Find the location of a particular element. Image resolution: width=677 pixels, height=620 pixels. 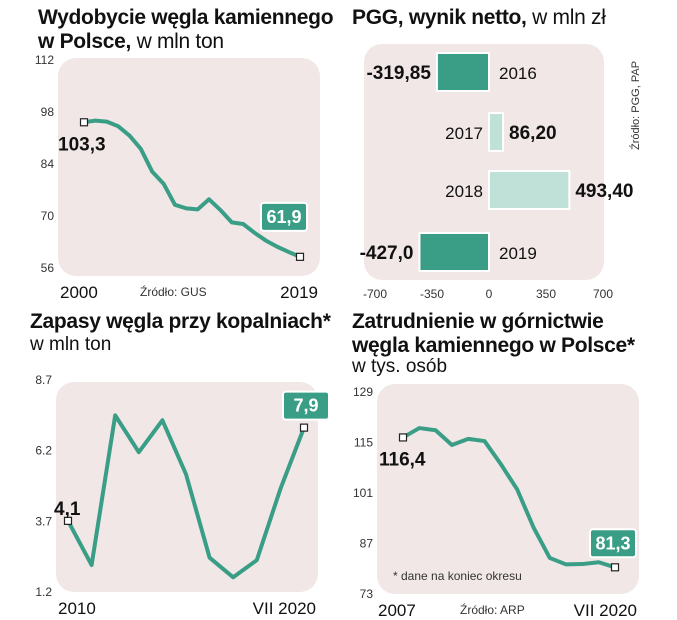

chart3-first-marker is located at coordinates (68, 520).